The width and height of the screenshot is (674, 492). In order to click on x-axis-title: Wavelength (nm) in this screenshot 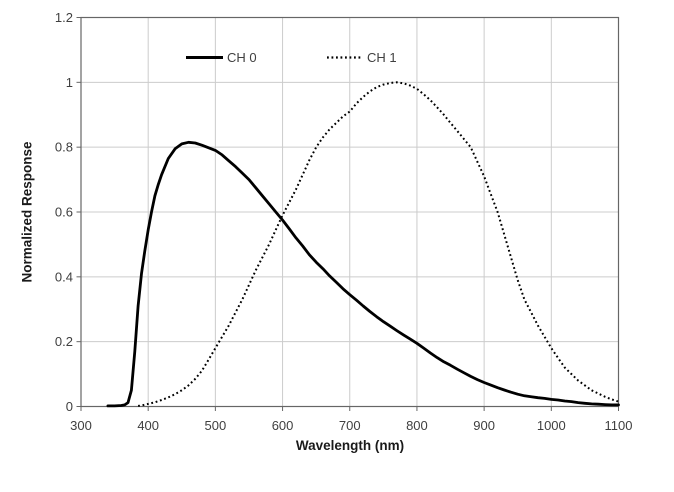, I will do `click(350, 445)`.